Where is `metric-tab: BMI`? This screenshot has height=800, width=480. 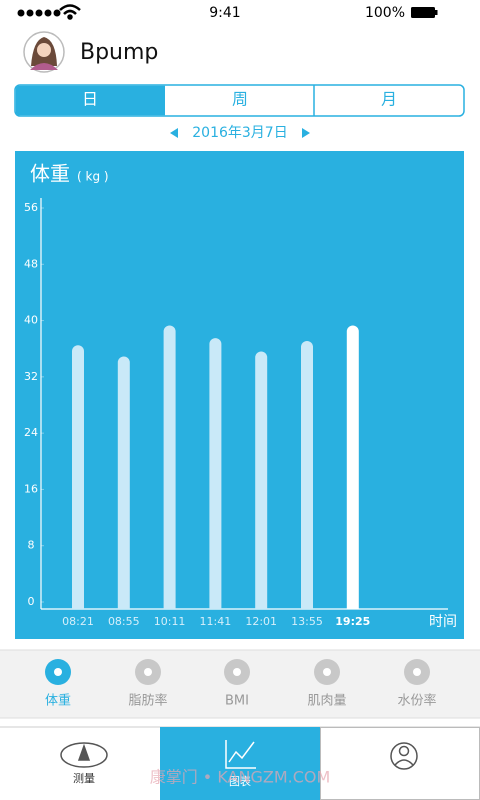 metric-tab: BMI is located at coordinates (237, 701).